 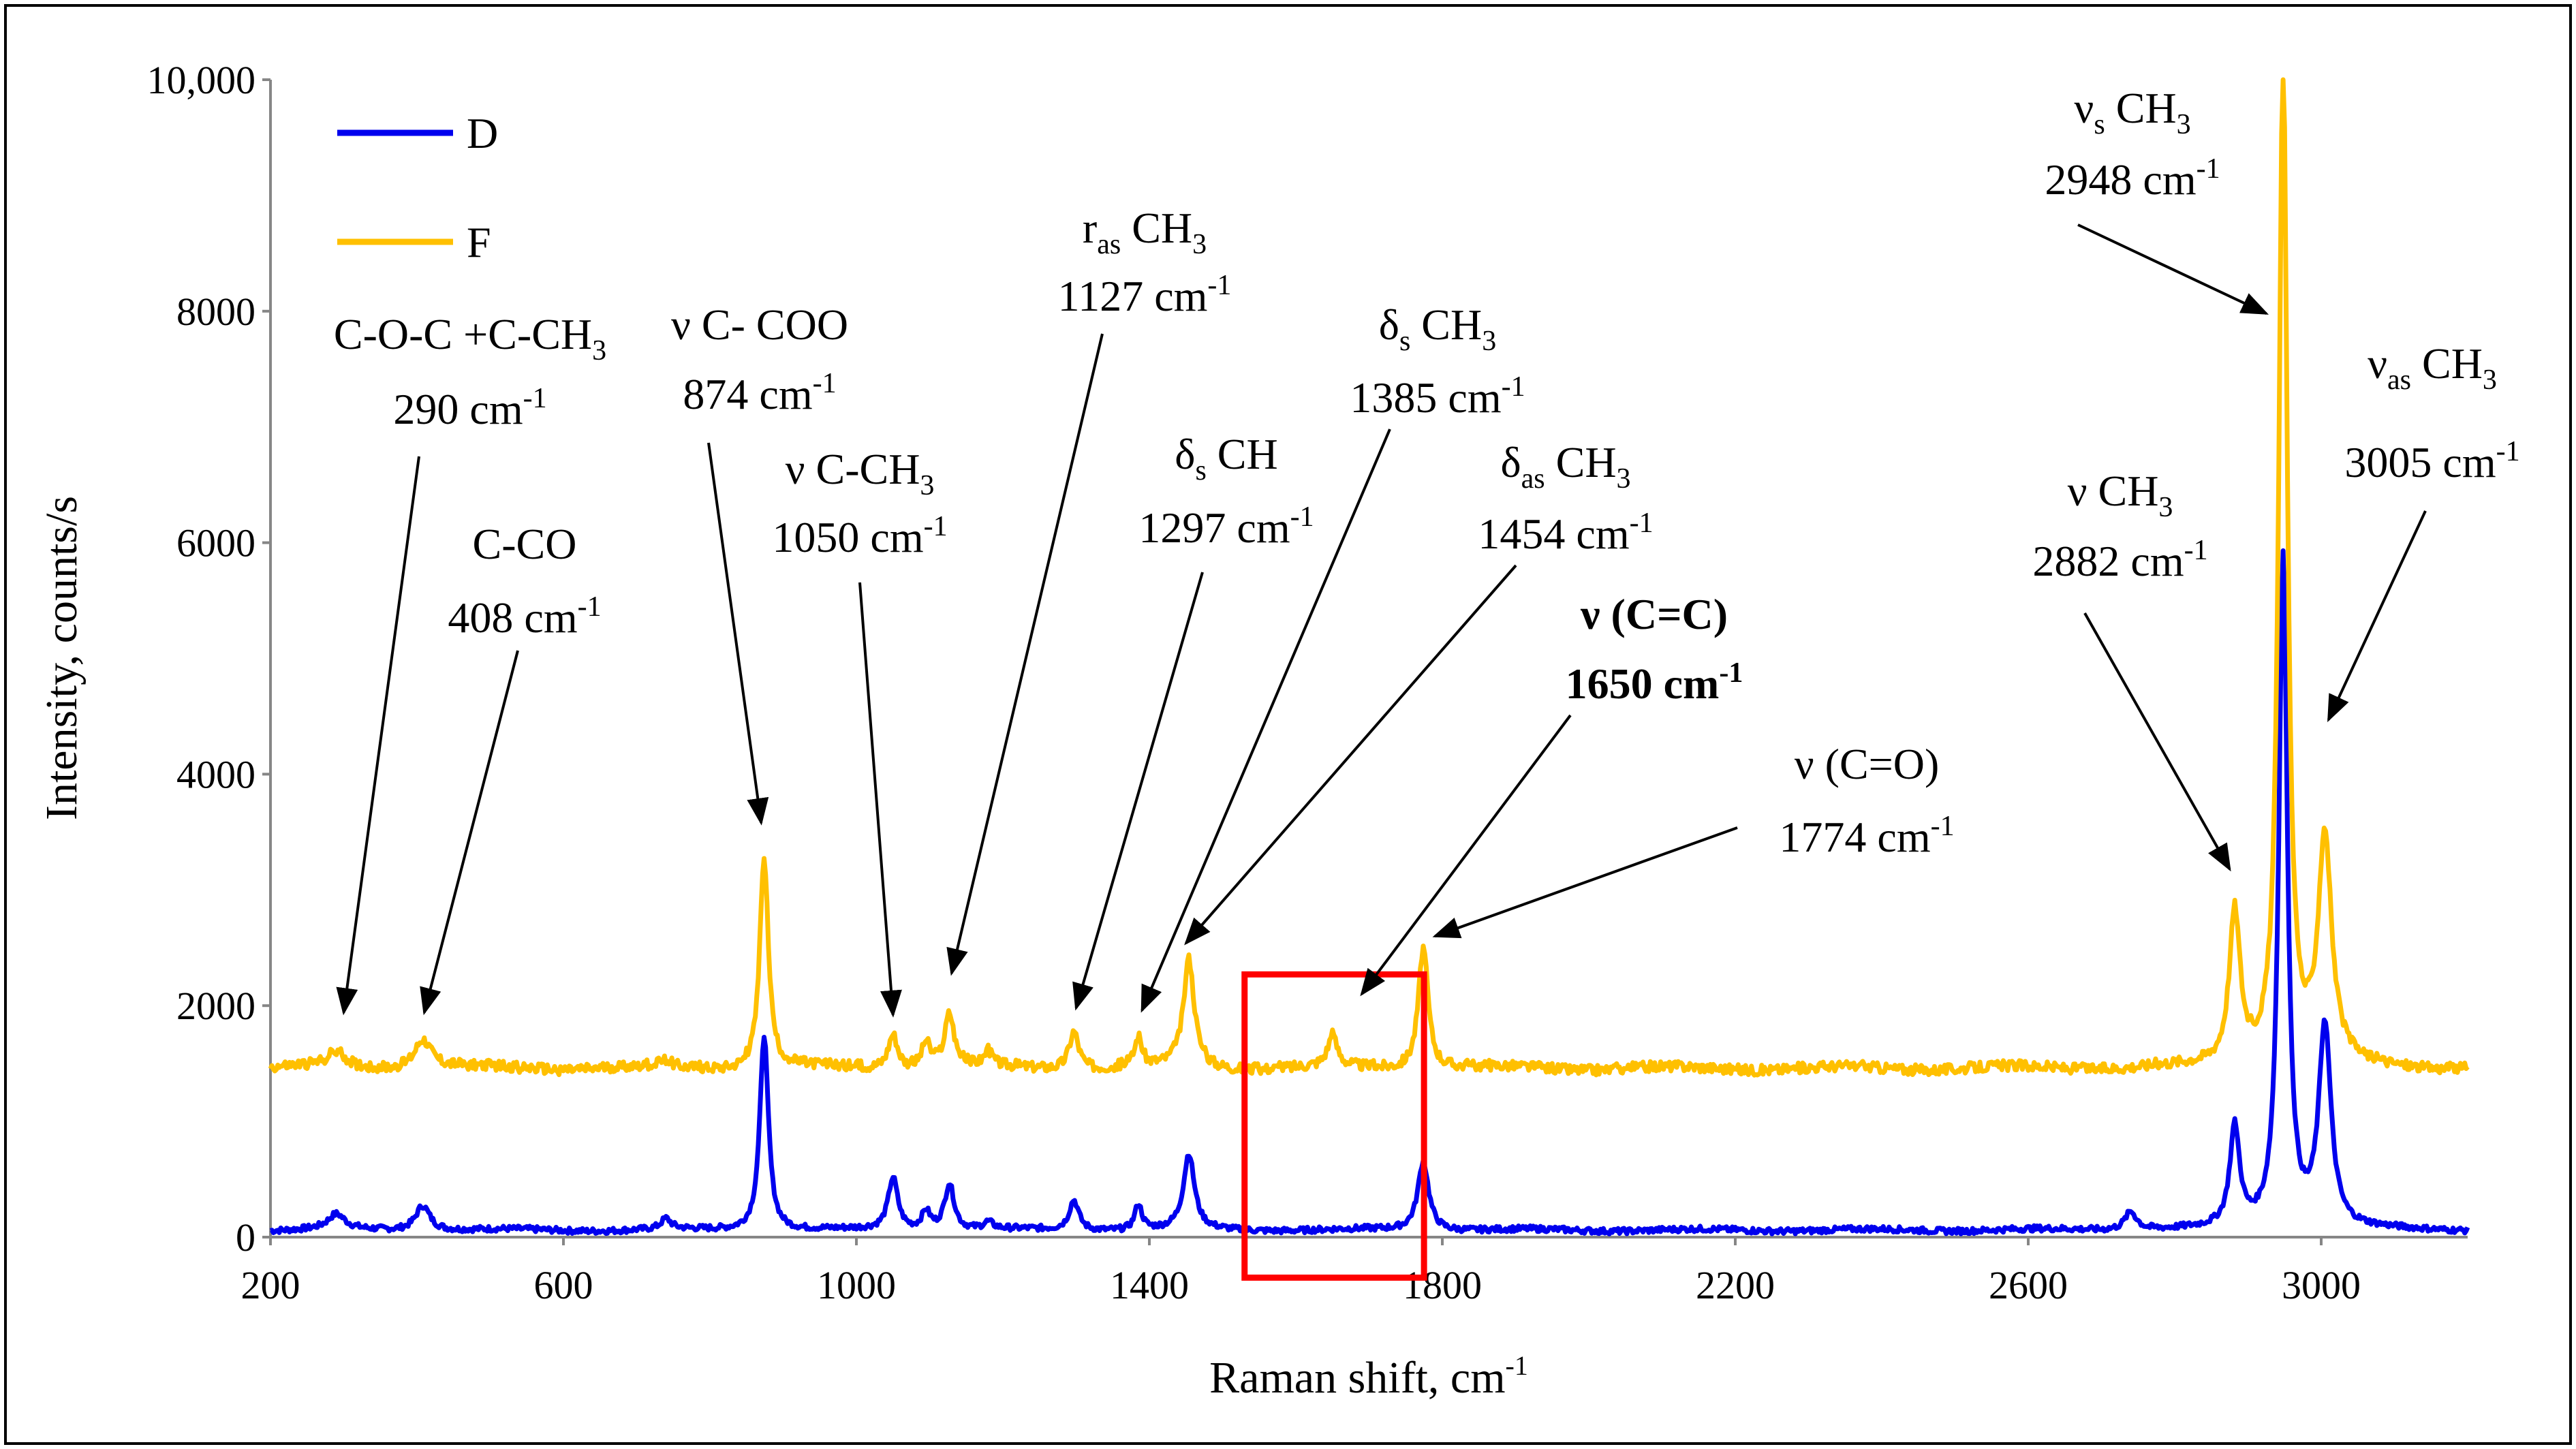 I want to click on legend-label-d: D, so click(x=482, y=133).